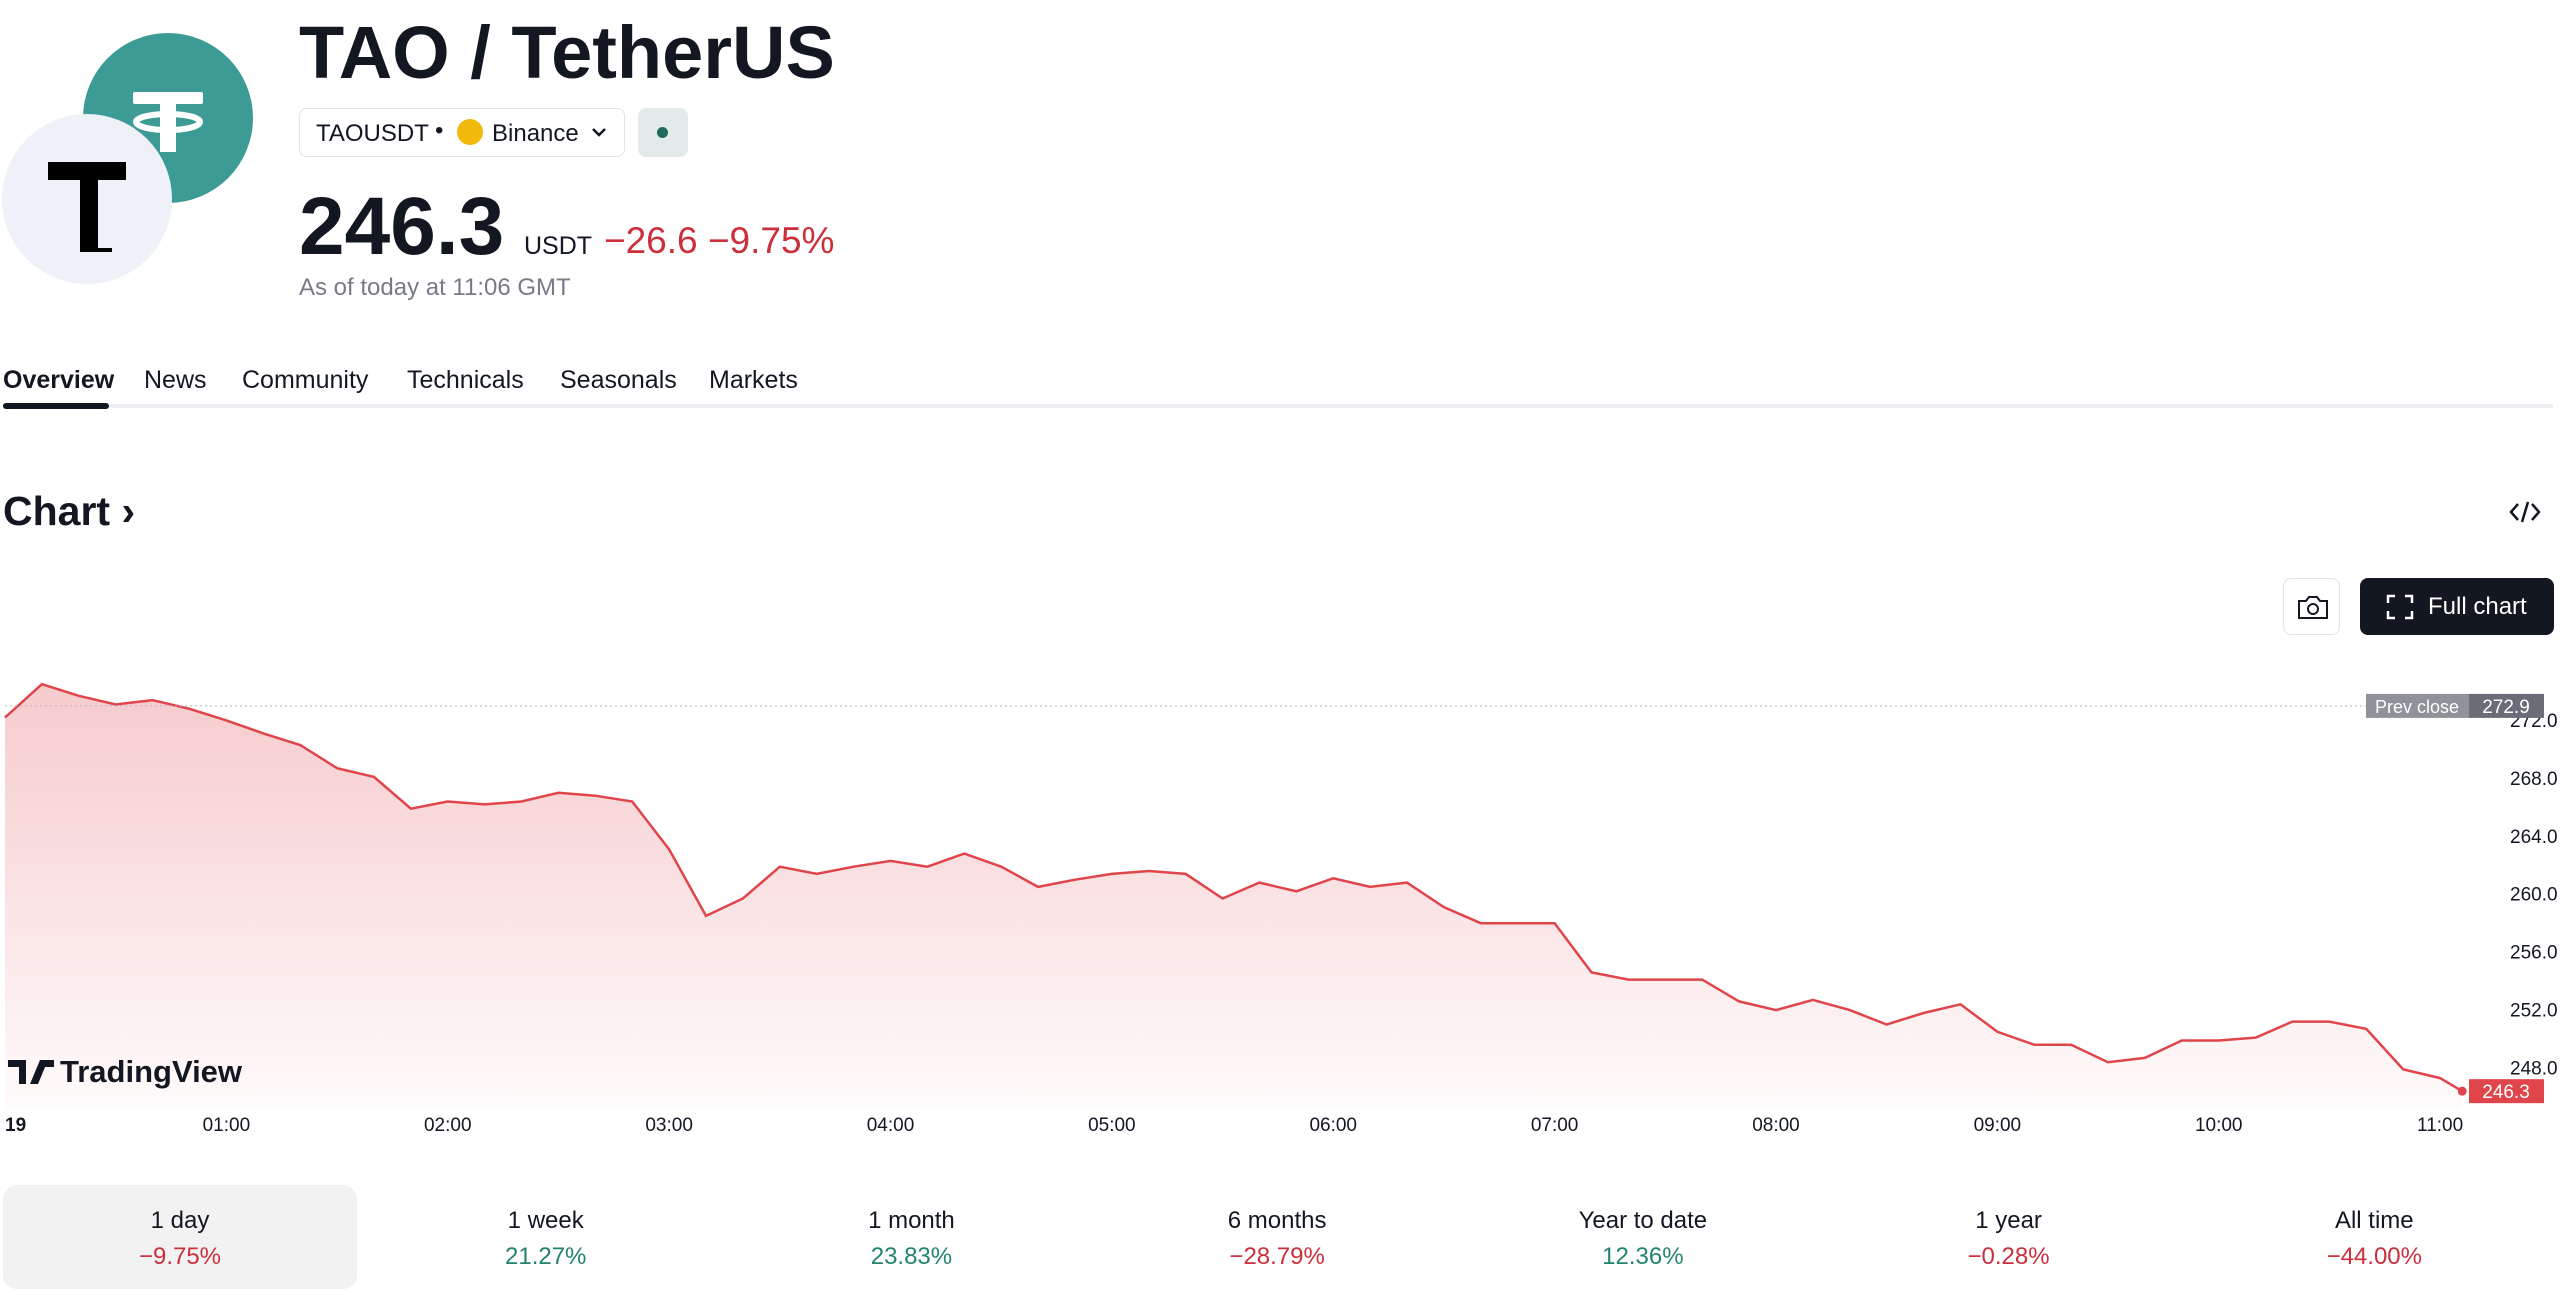 This screenshot has width=2560, height=1289. Describe the element at coordinates (1278, 406) in the screenshot. I see `tab-divider` at that location.